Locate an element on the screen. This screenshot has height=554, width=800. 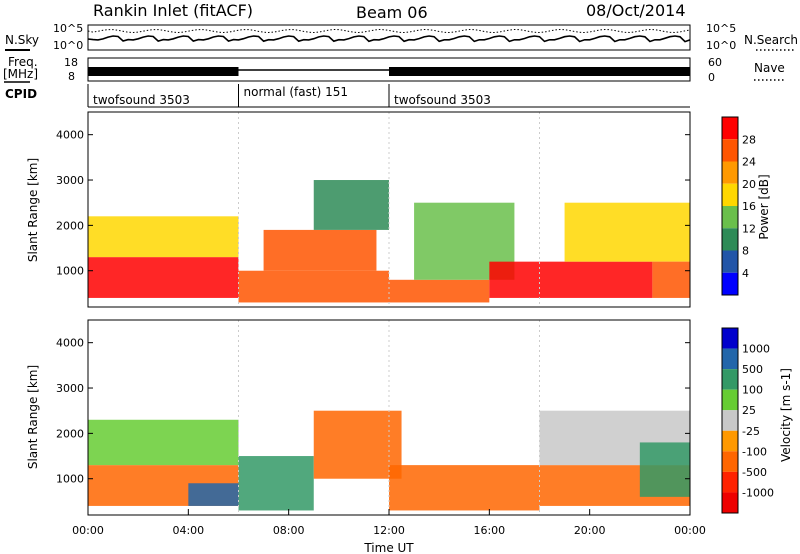
colorbar-tick-label: 12 is located at coordinates (749, 228).